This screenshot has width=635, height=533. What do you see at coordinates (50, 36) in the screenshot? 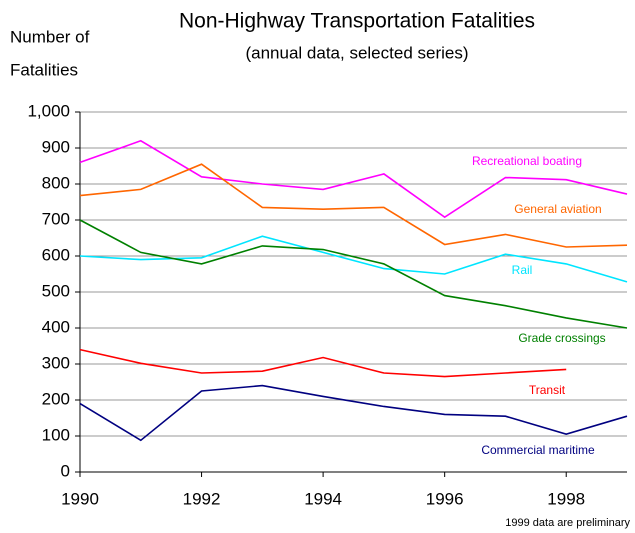
I see `y-axis-label: Number of` at bounding box center [50, 36].